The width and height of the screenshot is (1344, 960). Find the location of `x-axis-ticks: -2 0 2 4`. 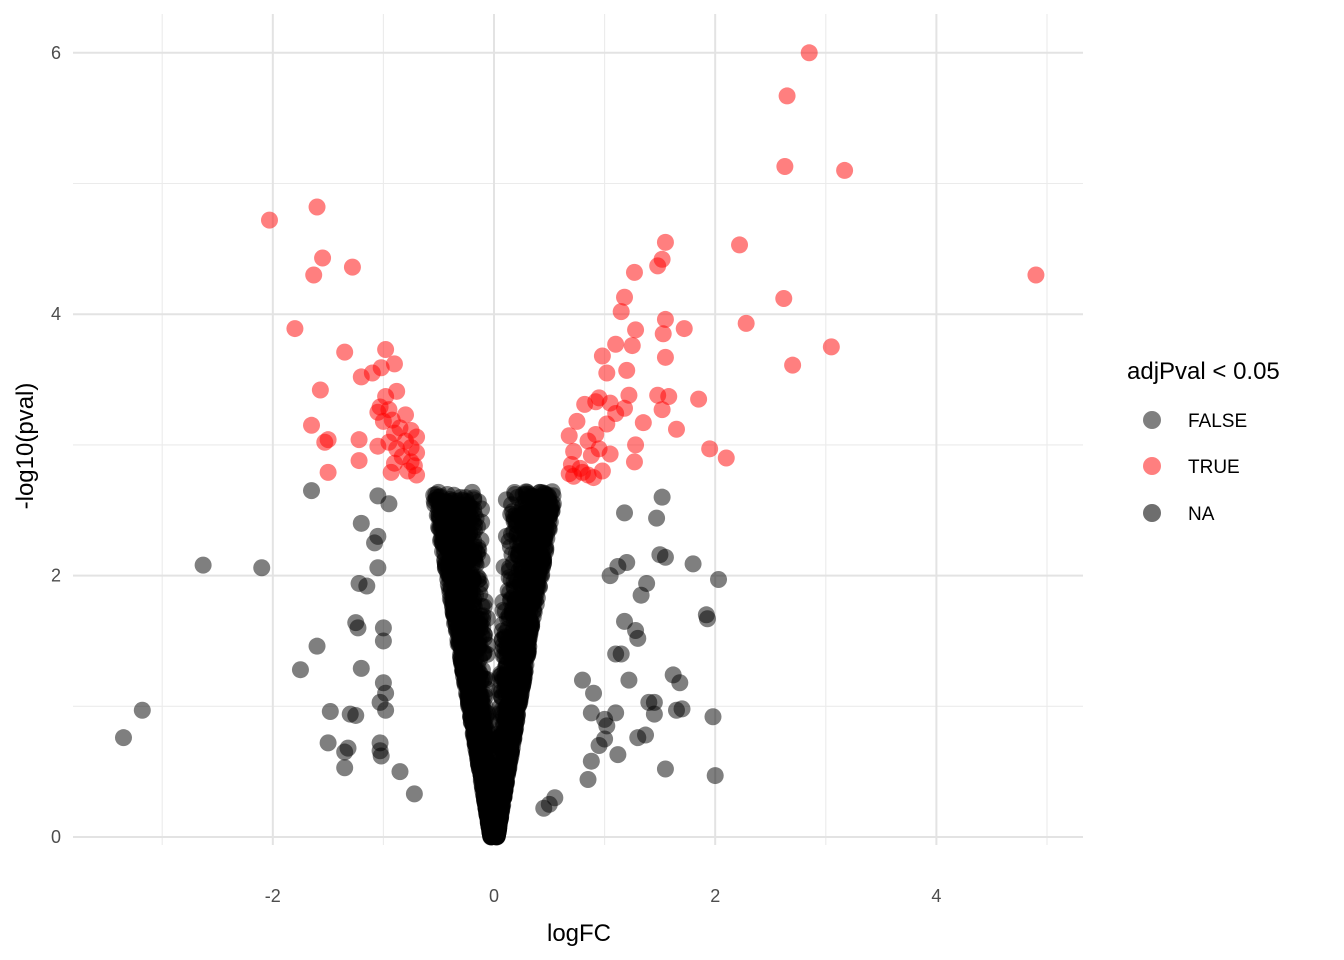

x-axis-ticks: -2 0 2 4 is located at coordinates (603, 896).